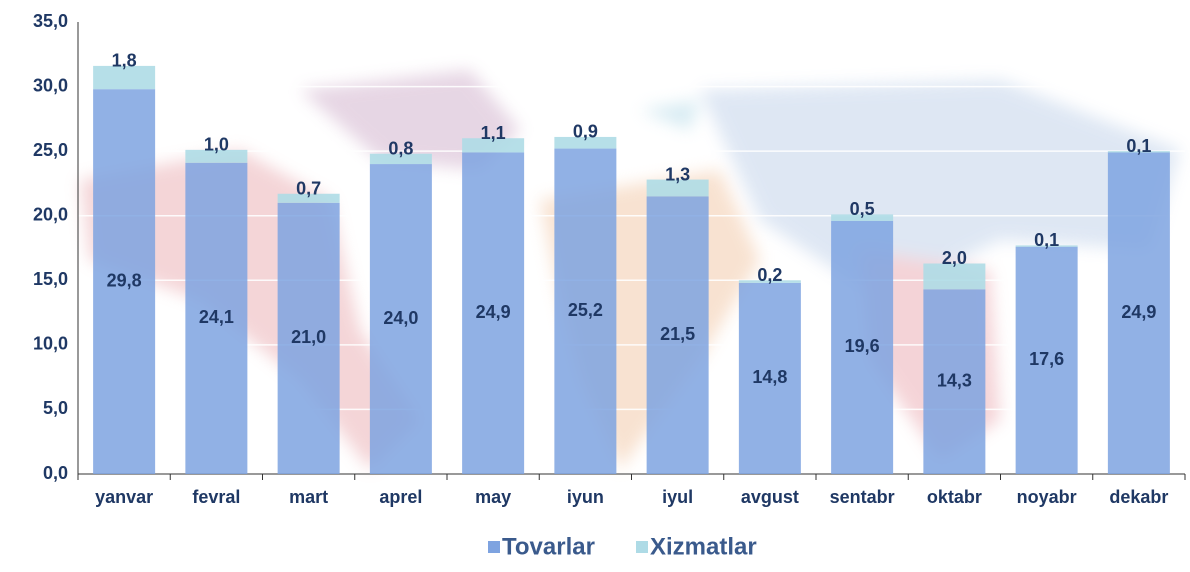  I want to click on data-label: 1,1, so click(493, 133).